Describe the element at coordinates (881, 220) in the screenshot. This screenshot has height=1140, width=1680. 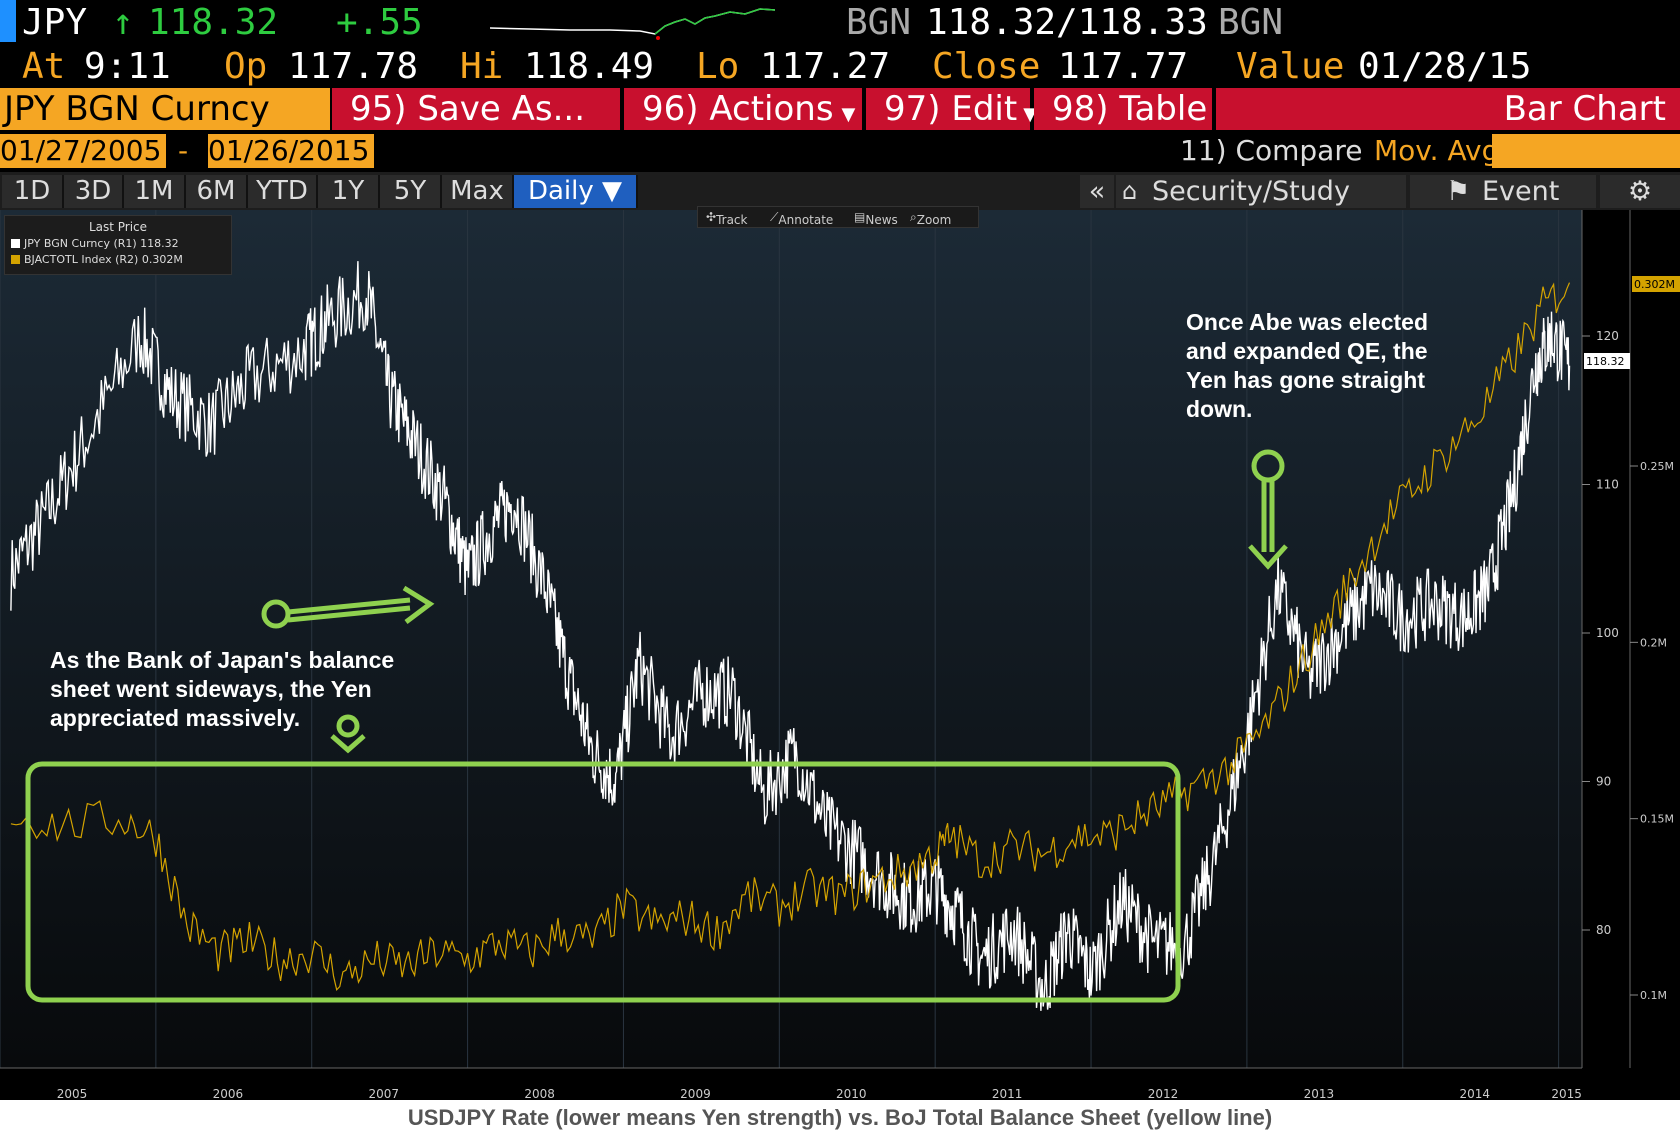
I see `news-label: News` at that location.